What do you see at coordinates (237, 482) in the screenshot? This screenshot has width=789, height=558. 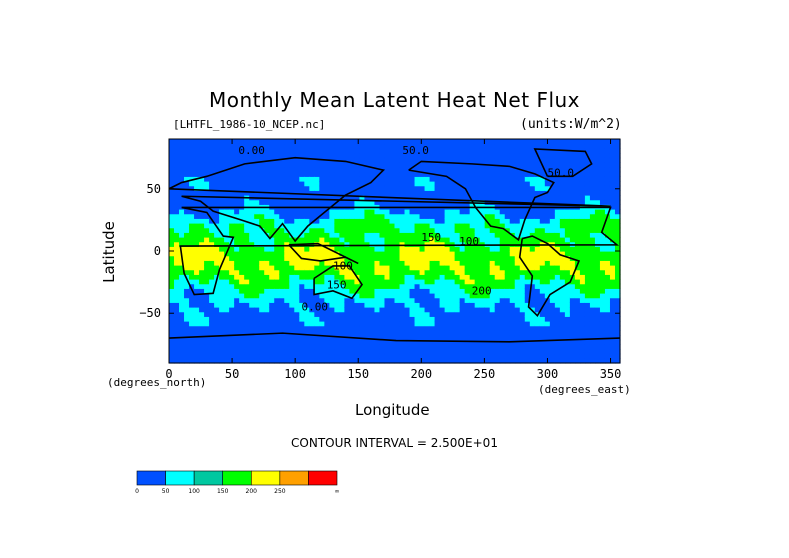 I see `colorbar: 0 50 100 150 200 250 ∞` at bounding box center [237, 482].